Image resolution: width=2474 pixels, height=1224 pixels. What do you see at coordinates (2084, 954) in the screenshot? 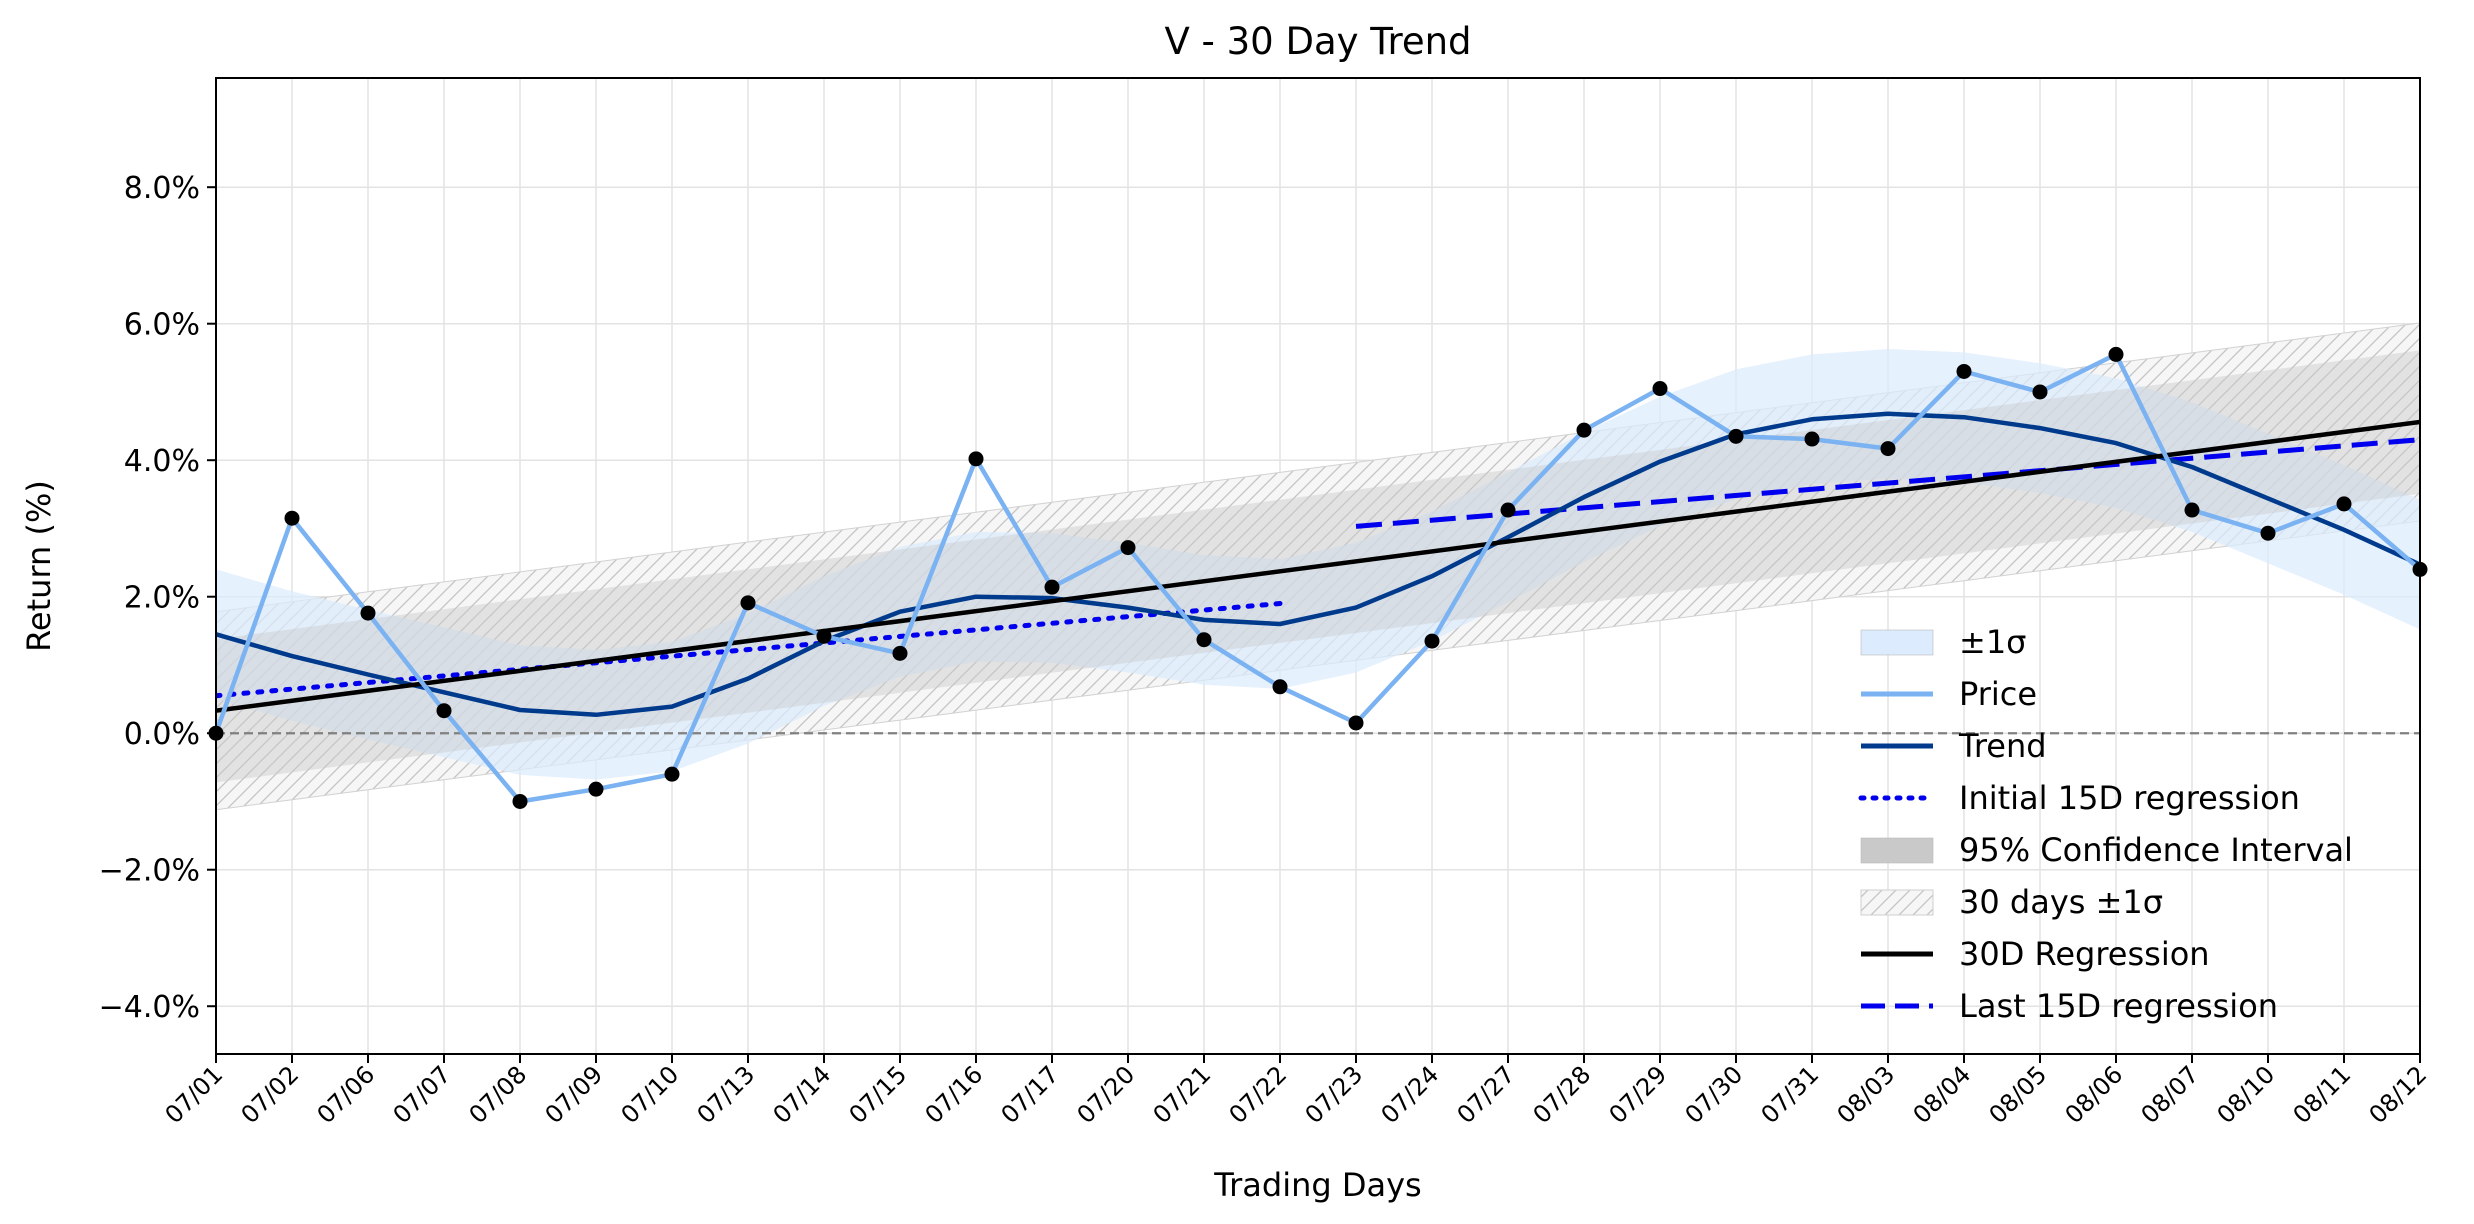
I see `legend-label: 30D Regression` at bounding box center [2084, 954].